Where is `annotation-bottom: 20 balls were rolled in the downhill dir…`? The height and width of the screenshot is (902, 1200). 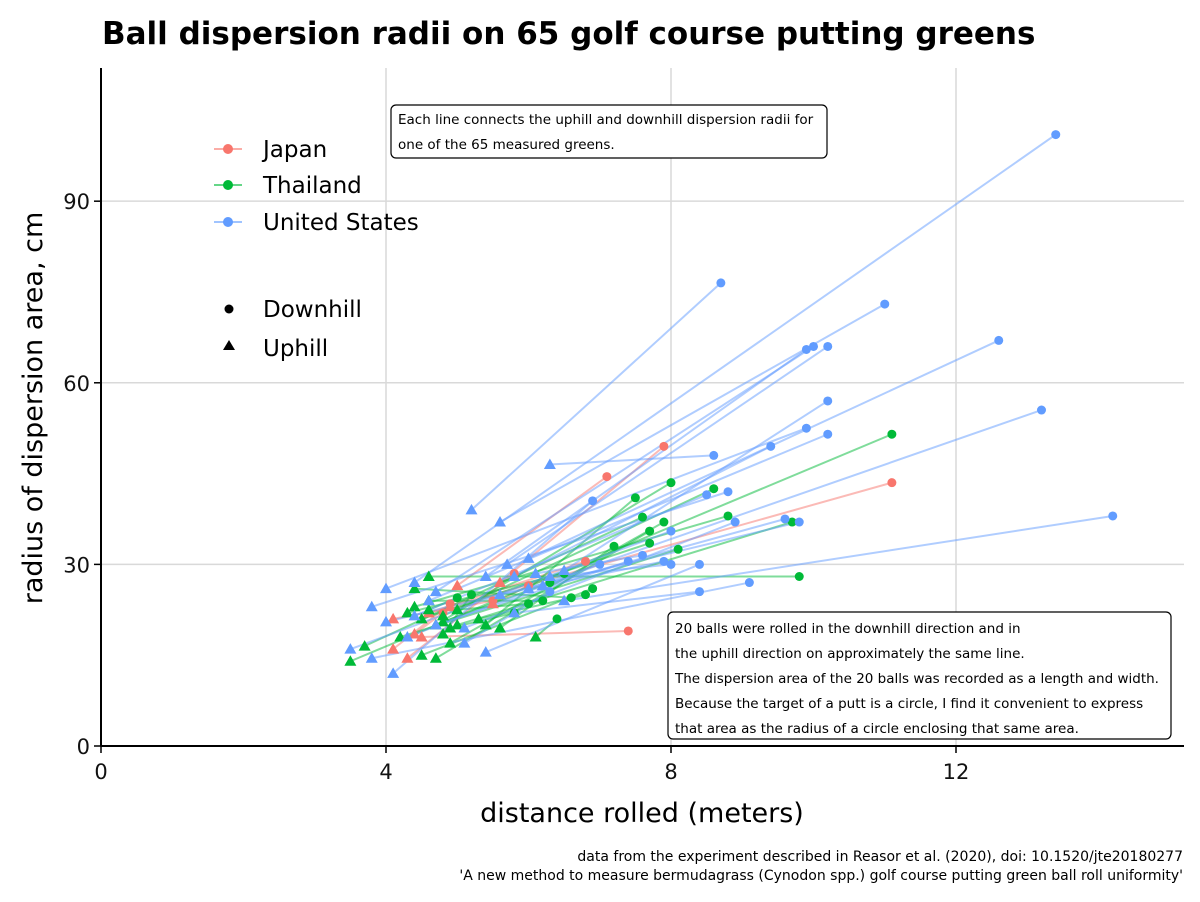
annotation-bottom: 20 balls were rolled in the downhill dir… is located at coordinates (919, 675).